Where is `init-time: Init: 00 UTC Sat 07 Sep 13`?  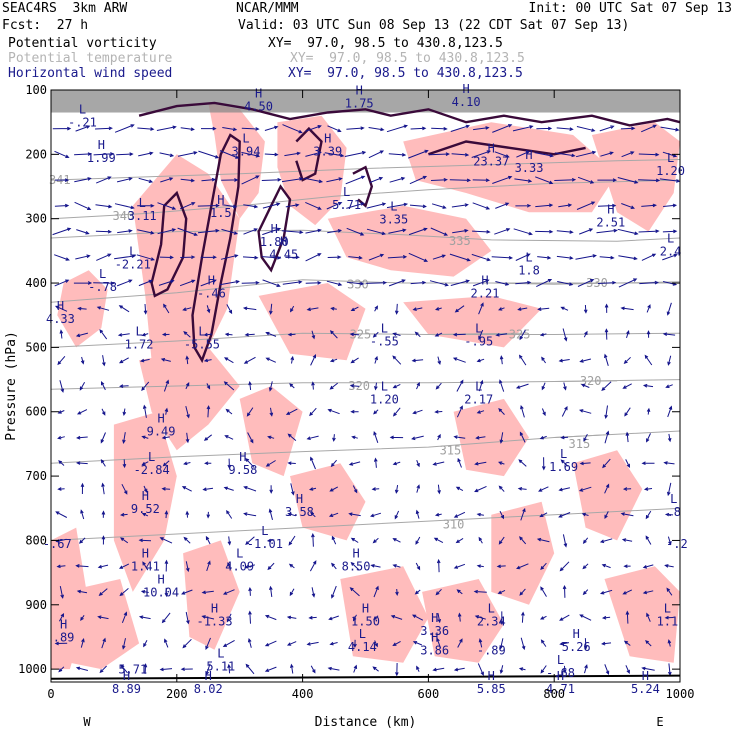
init-time: Init: 00 UTC Sat 07 Sep 13 is located at coordinates (630, 8).